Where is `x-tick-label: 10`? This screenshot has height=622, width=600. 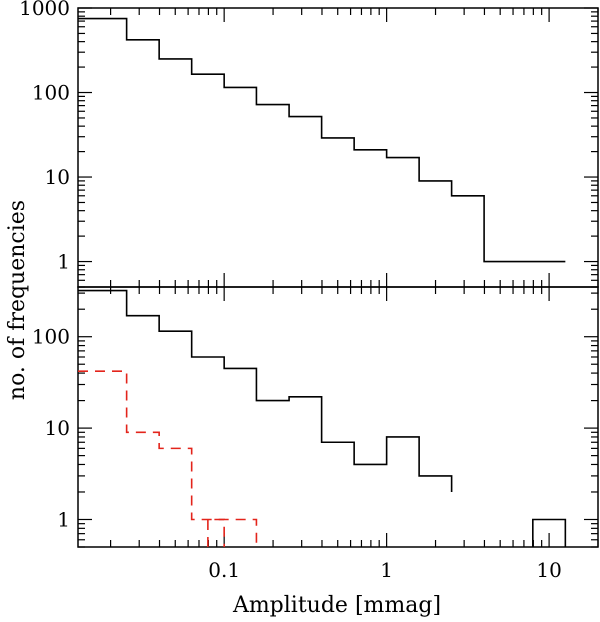
x-tick-label: 10 is located at coordinates (548, 570).